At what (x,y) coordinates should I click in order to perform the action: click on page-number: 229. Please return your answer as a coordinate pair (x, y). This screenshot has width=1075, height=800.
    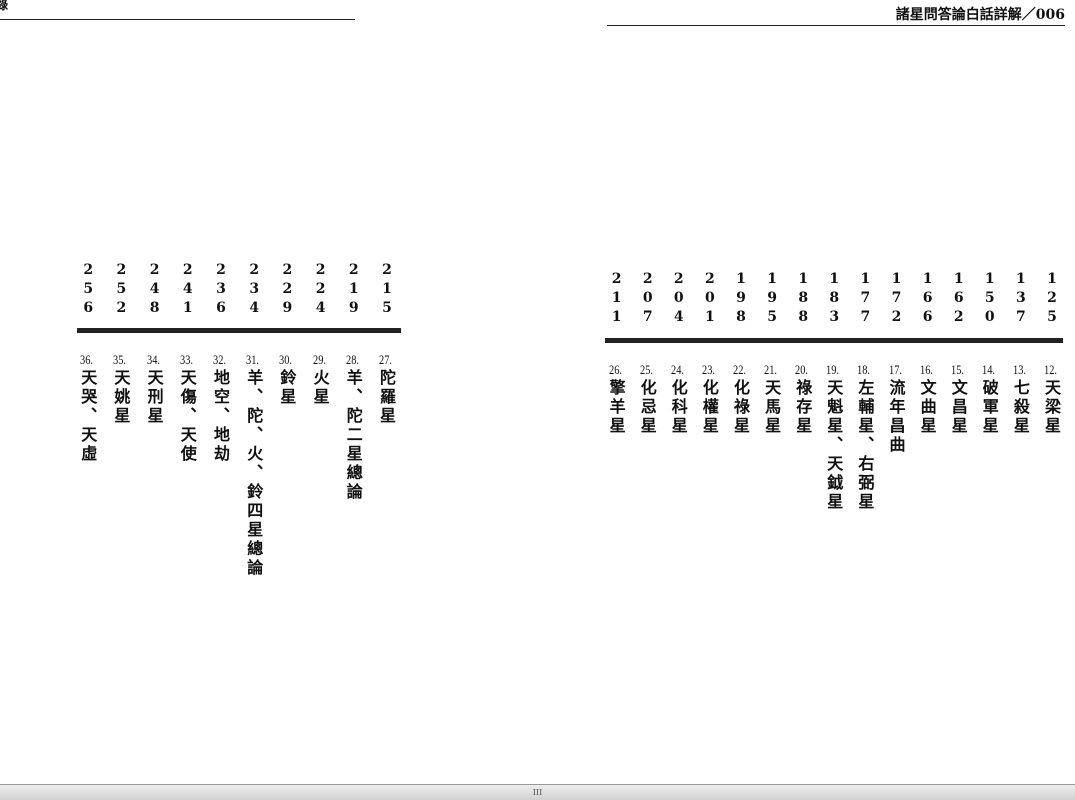
    Looking at the image, I should click on (287, 290).